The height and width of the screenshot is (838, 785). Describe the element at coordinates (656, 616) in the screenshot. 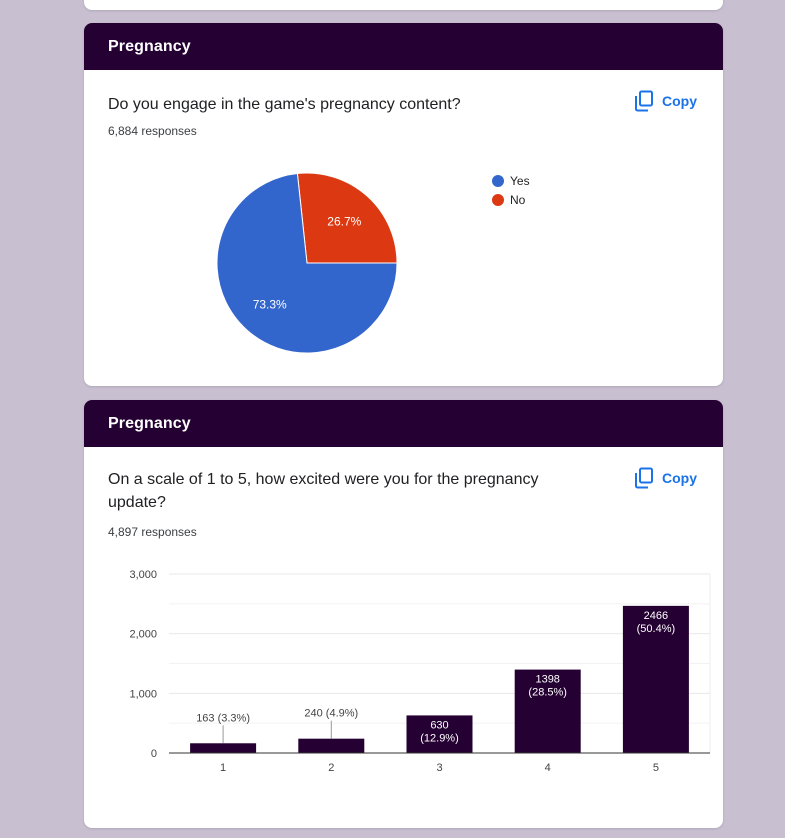

I see `bar-value-label: 2466` at that location.